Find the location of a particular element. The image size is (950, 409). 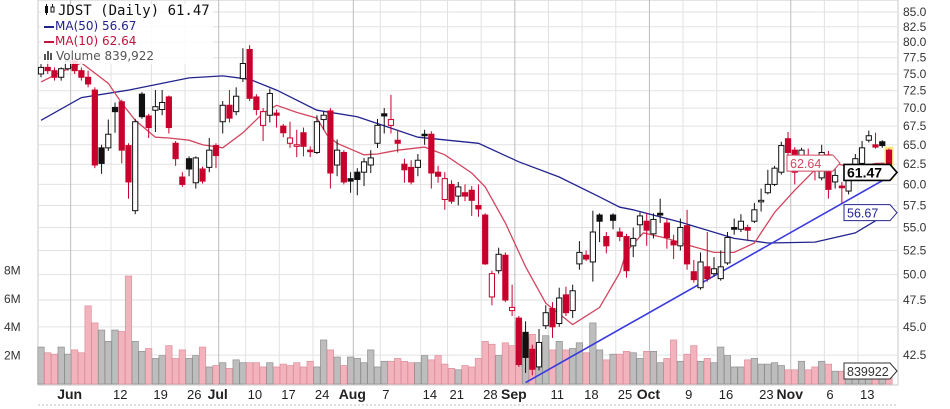

value-tags: 61.47 62.64 56.67 839922 is located at coordinates (842, 267).